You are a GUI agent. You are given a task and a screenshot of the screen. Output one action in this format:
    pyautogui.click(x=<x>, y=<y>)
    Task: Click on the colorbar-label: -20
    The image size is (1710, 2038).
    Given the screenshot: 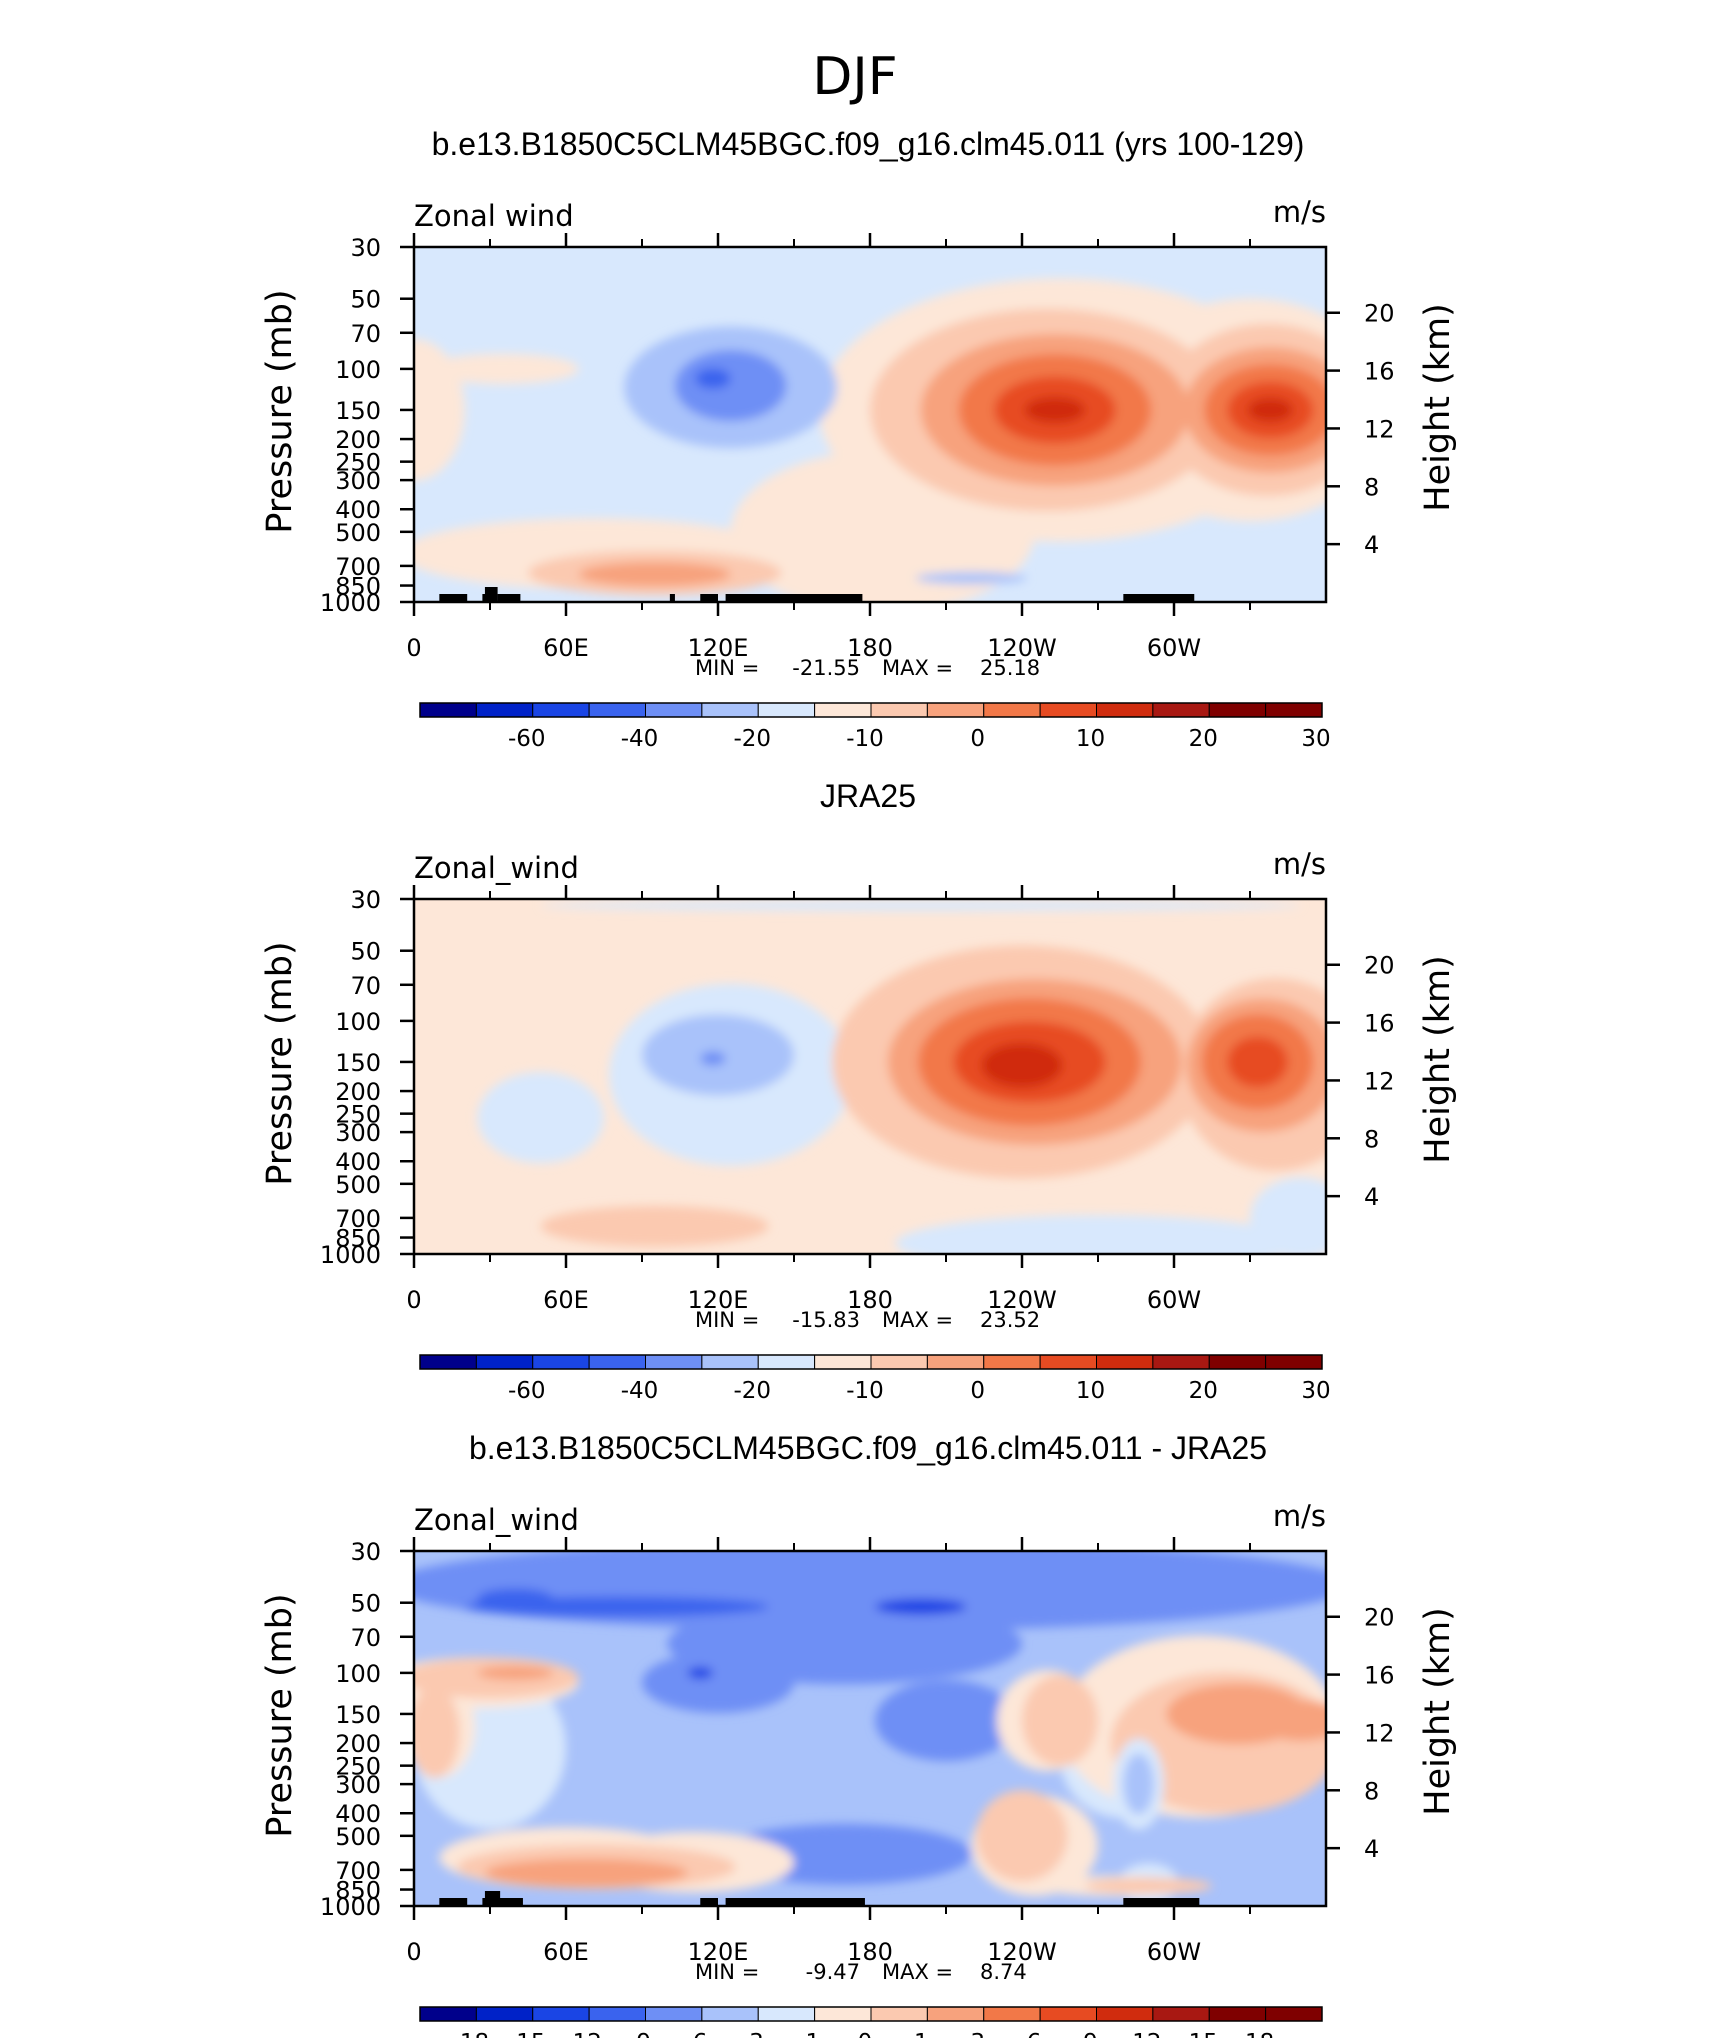 What is the action you would take?
    pyautogui.click(x=752, y=739)
    